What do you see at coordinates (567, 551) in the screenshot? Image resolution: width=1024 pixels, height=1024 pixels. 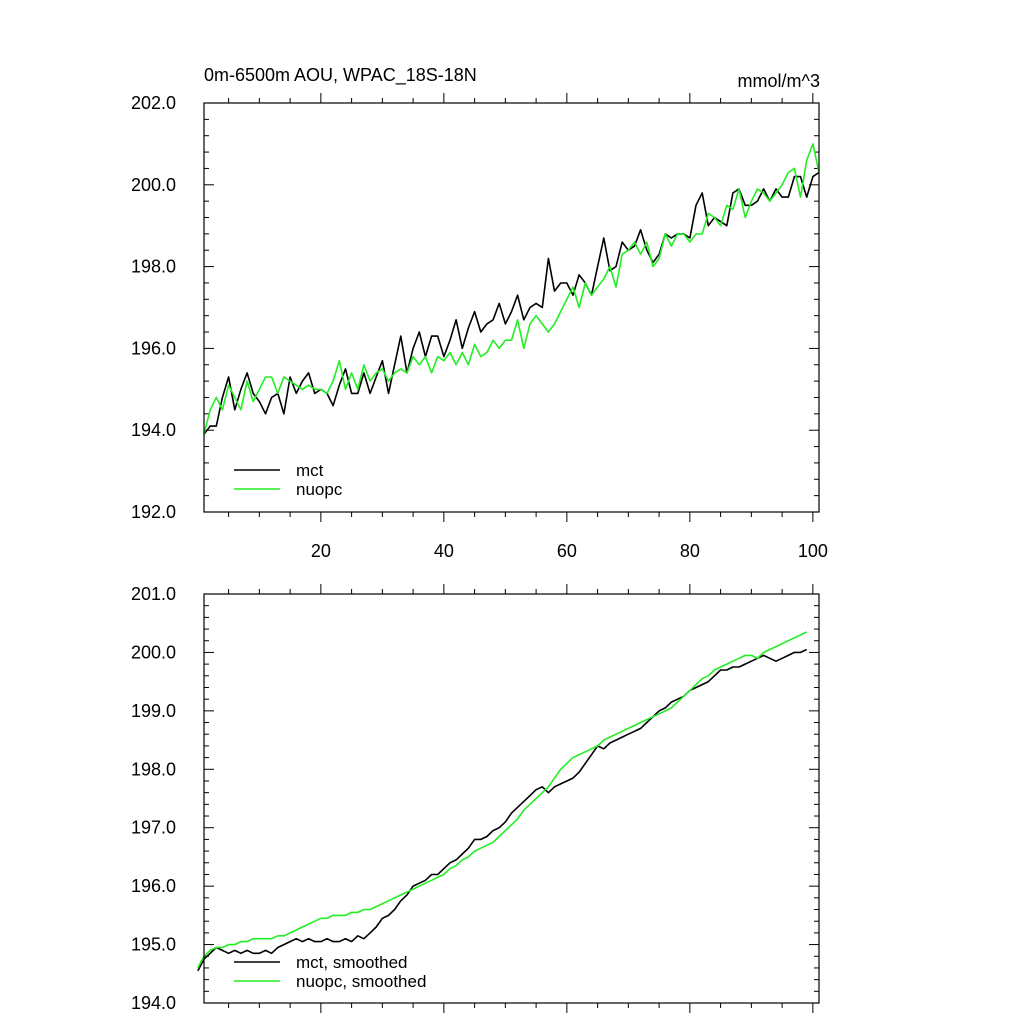 I see `x-tick-label: 60` at bounding box center [567, 551].